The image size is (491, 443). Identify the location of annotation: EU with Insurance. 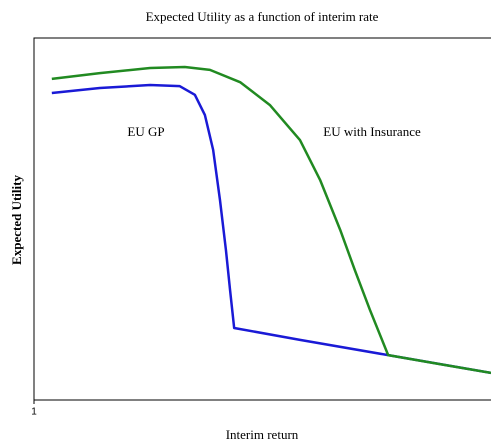
(372, 131).